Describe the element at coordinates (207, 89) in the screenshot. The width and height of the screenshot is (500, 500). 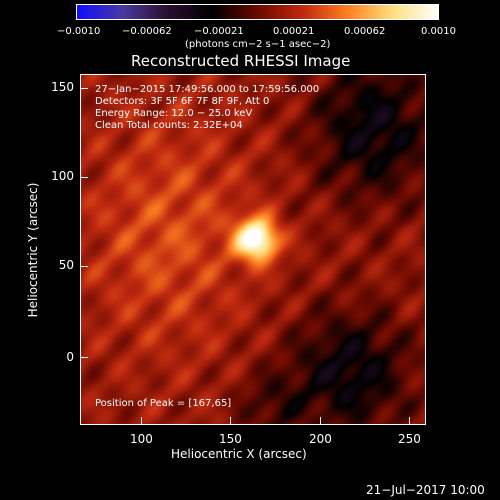
I see `info-time-range: 27−Jan−2015 17:49:56.000 to 17:59:56.000` at that location.